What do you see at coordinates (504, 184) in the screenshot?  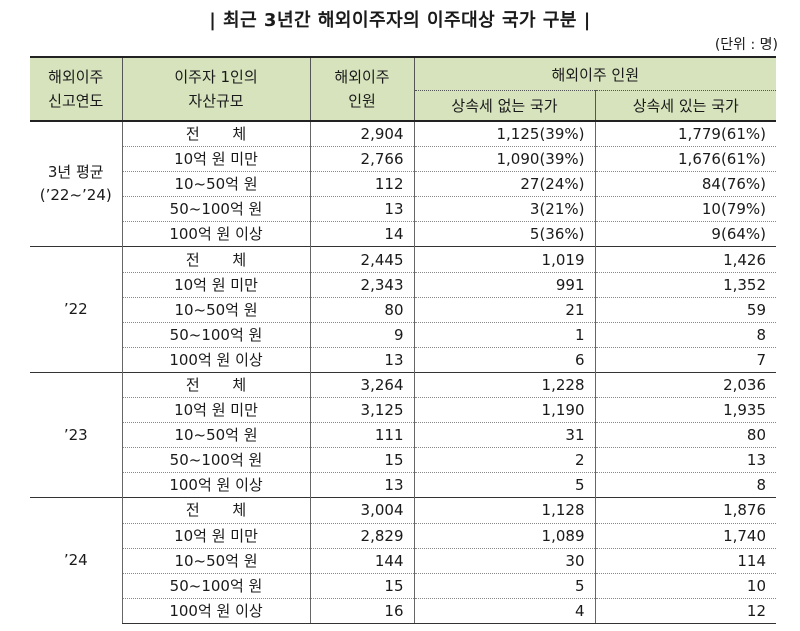 I see `no-inheritance-tax-cell: 27(24%)` at bounding box center [504, 184].